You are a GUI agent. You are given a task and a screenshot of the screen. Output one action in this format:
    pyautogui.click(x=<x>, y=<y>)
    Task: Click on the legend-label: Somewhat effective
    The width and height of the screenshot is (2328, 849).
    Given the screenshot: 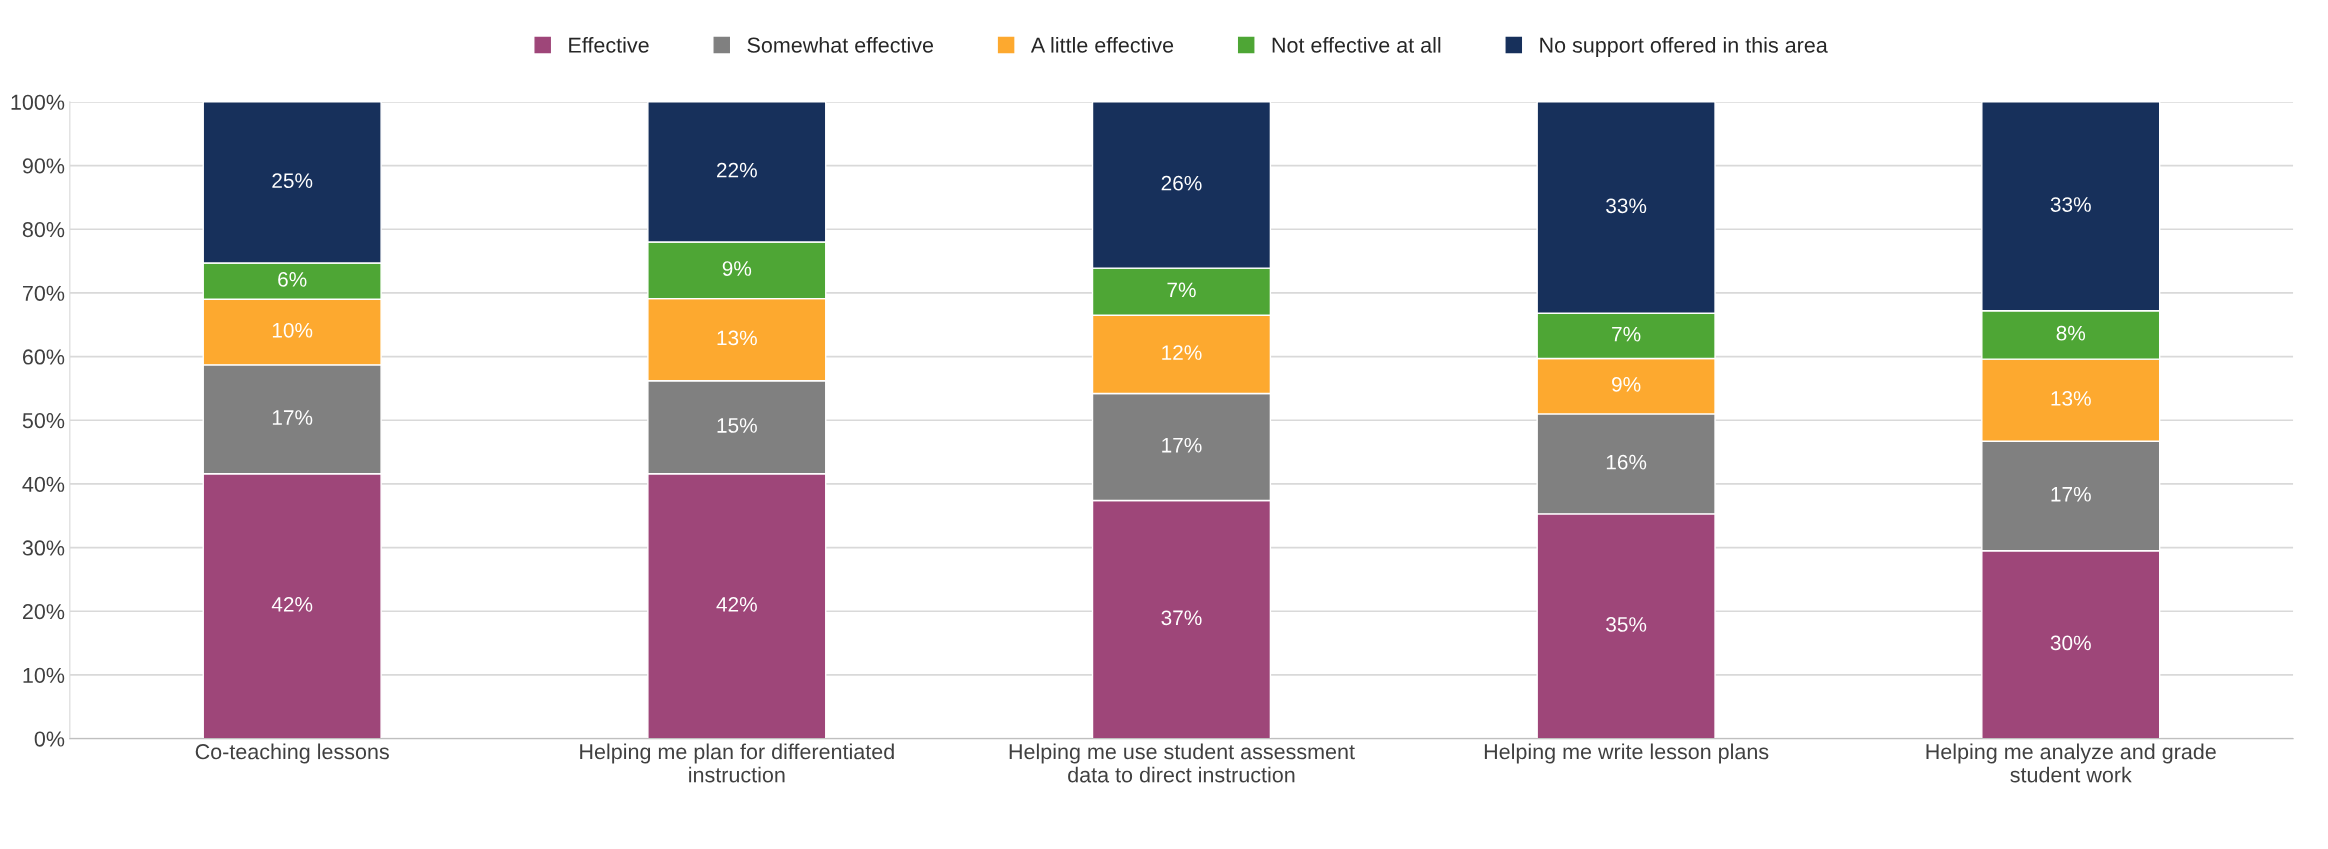 What is the action you would take?
    pyautogui.click(x=840, y=44)
    